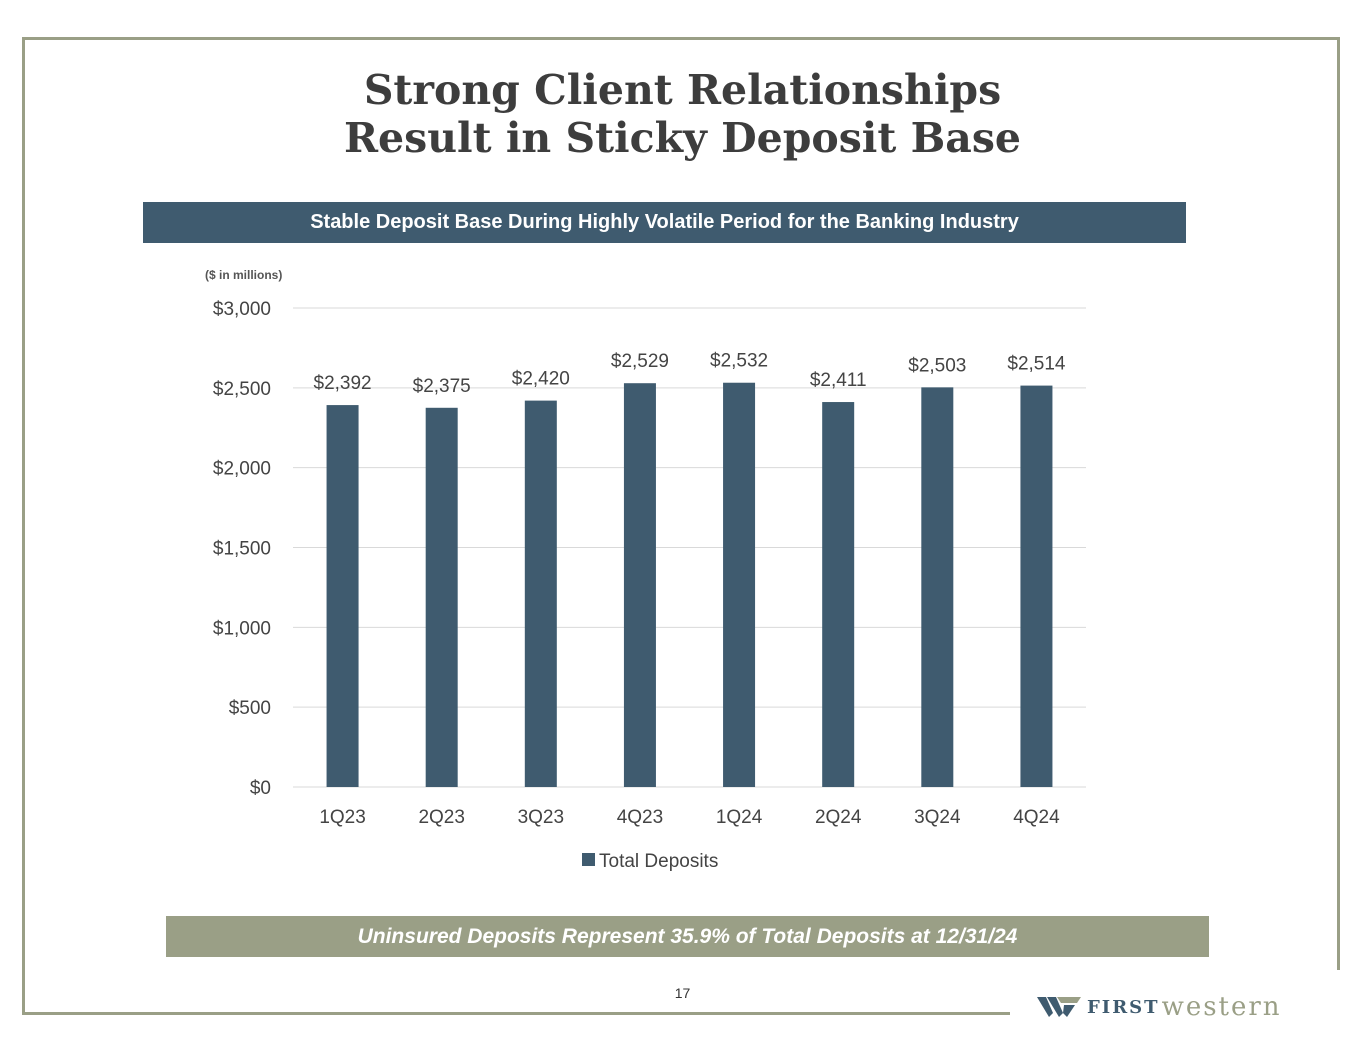 The image size is (1365, 1055). What do you see at coordinates (242, 309) in the screenshot?
I see `y-tick-label: $3,000` at bounding box center [242, 309].